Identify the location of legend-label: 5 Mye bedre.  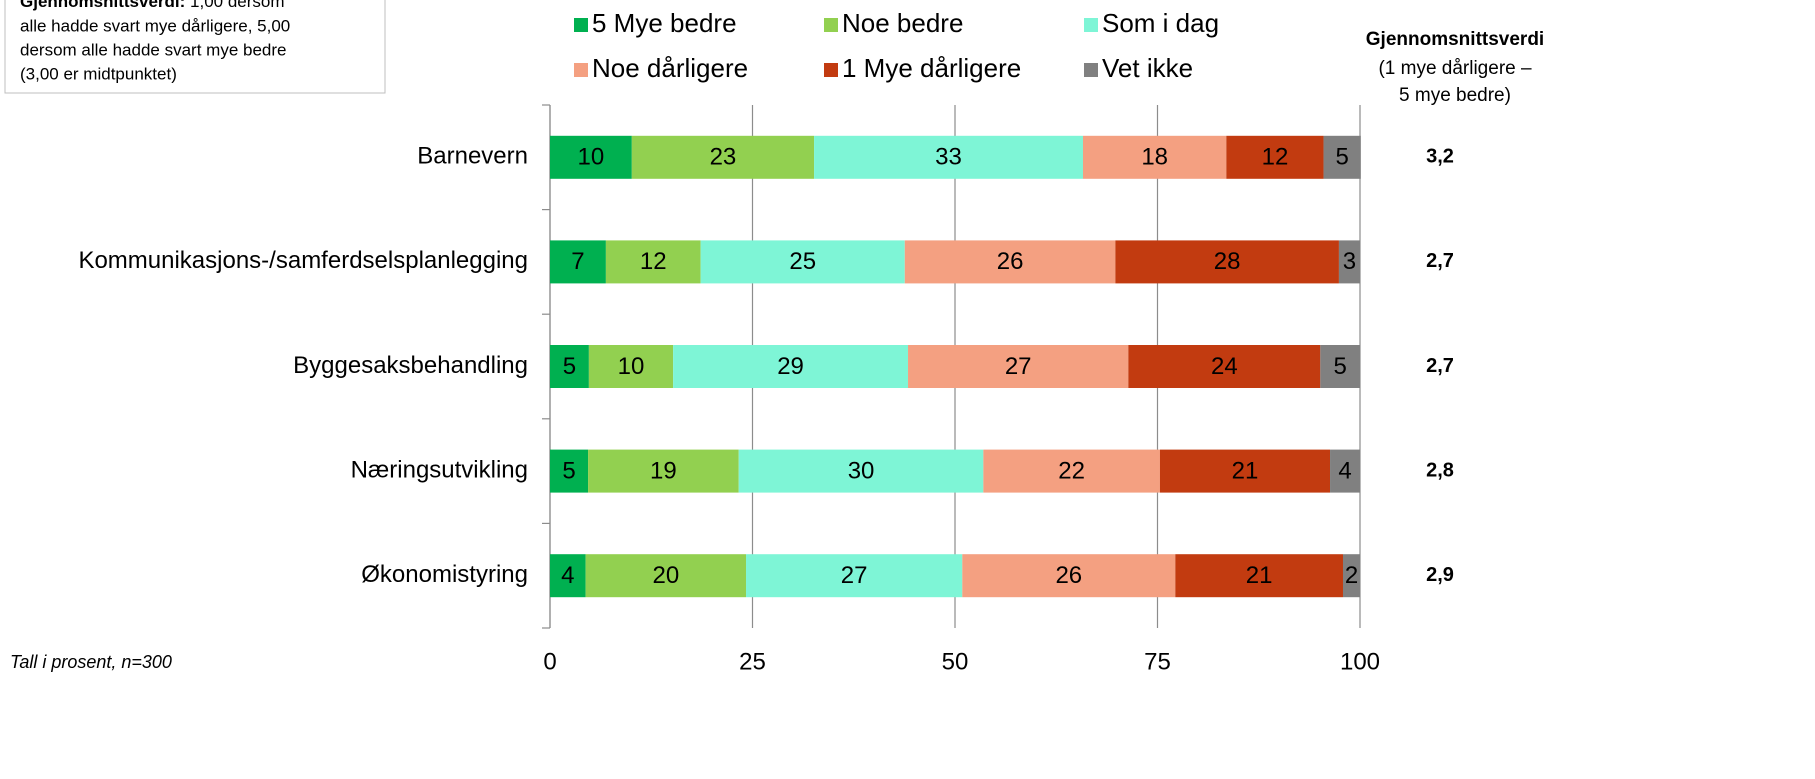
(664, 23).